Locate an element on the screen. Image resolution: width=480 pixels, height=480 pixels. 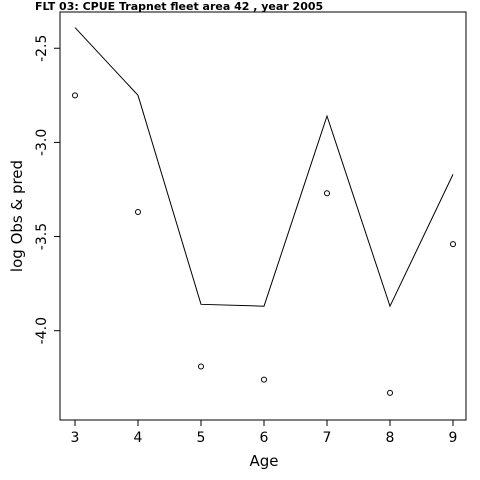
y-tick-label: -4.0 is located at coordinates (42, 330).